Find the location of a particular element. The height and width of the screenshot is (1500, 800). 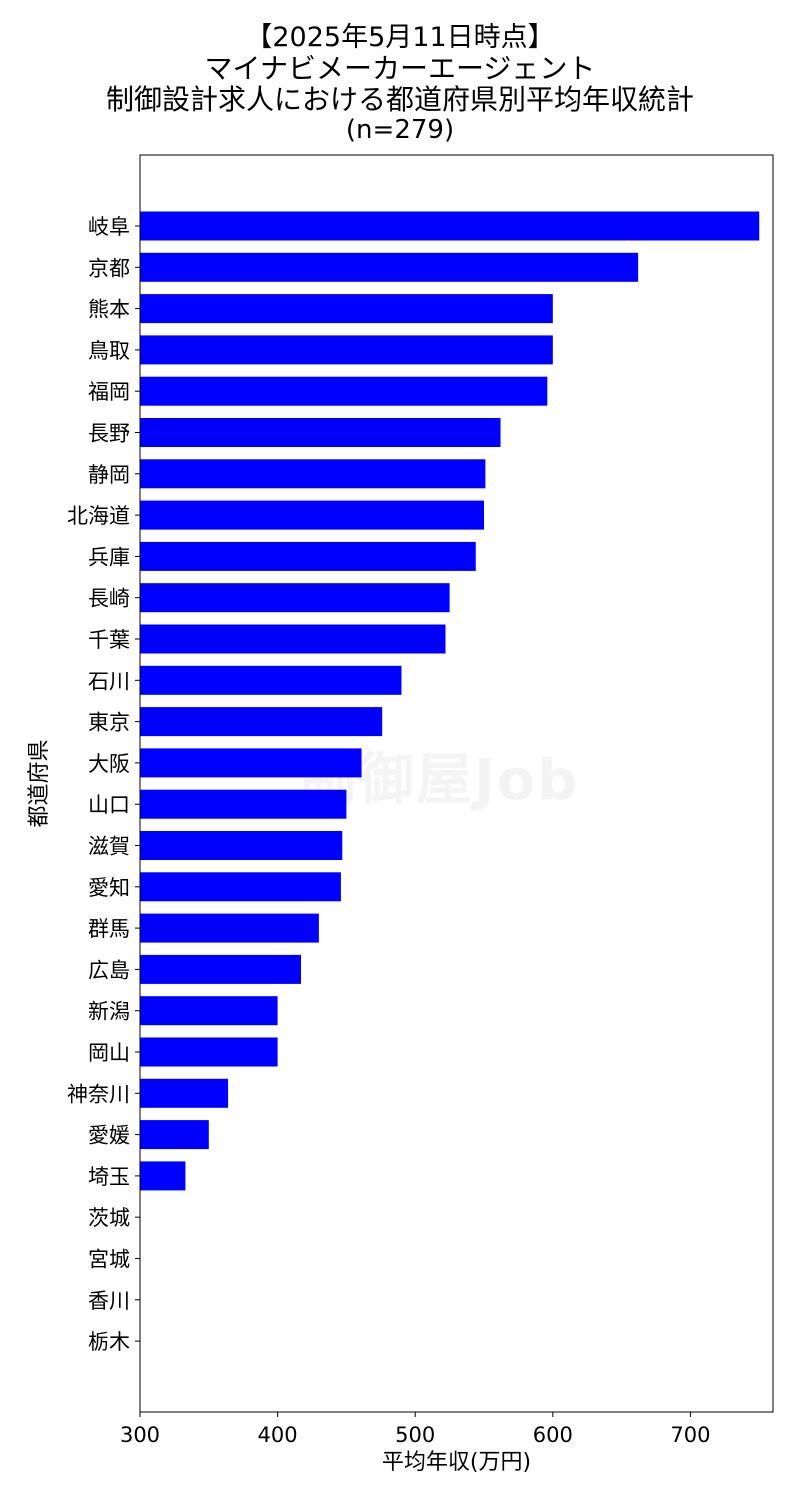

y-tick-label: 愛知 is located at coordinates (109, 888).